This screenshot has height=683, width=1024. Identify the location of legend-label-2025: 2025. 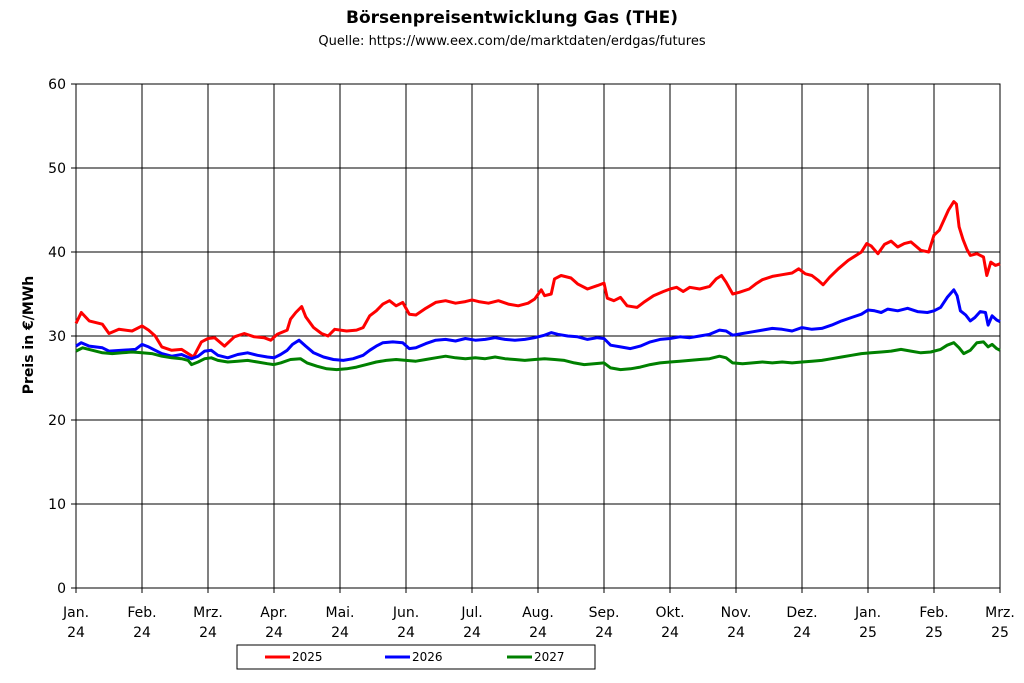
(307, 657).